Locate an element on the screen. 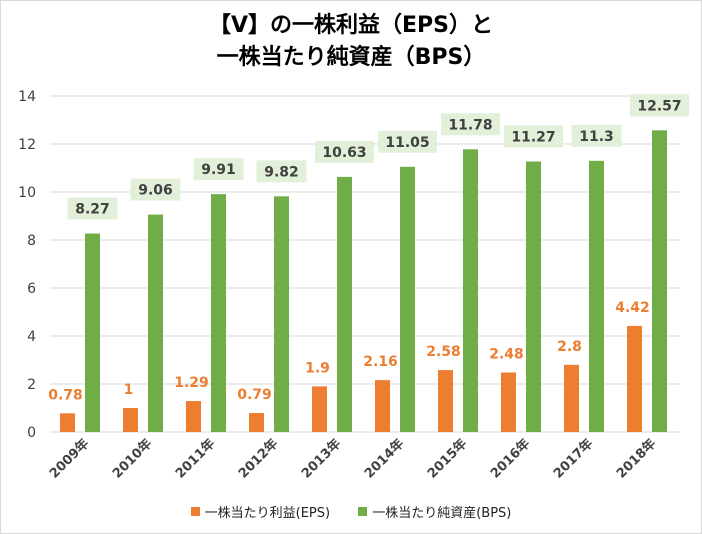 This screenshot has height=534, width=702. legend-swatch-bps is located at coordinates (363, 511).